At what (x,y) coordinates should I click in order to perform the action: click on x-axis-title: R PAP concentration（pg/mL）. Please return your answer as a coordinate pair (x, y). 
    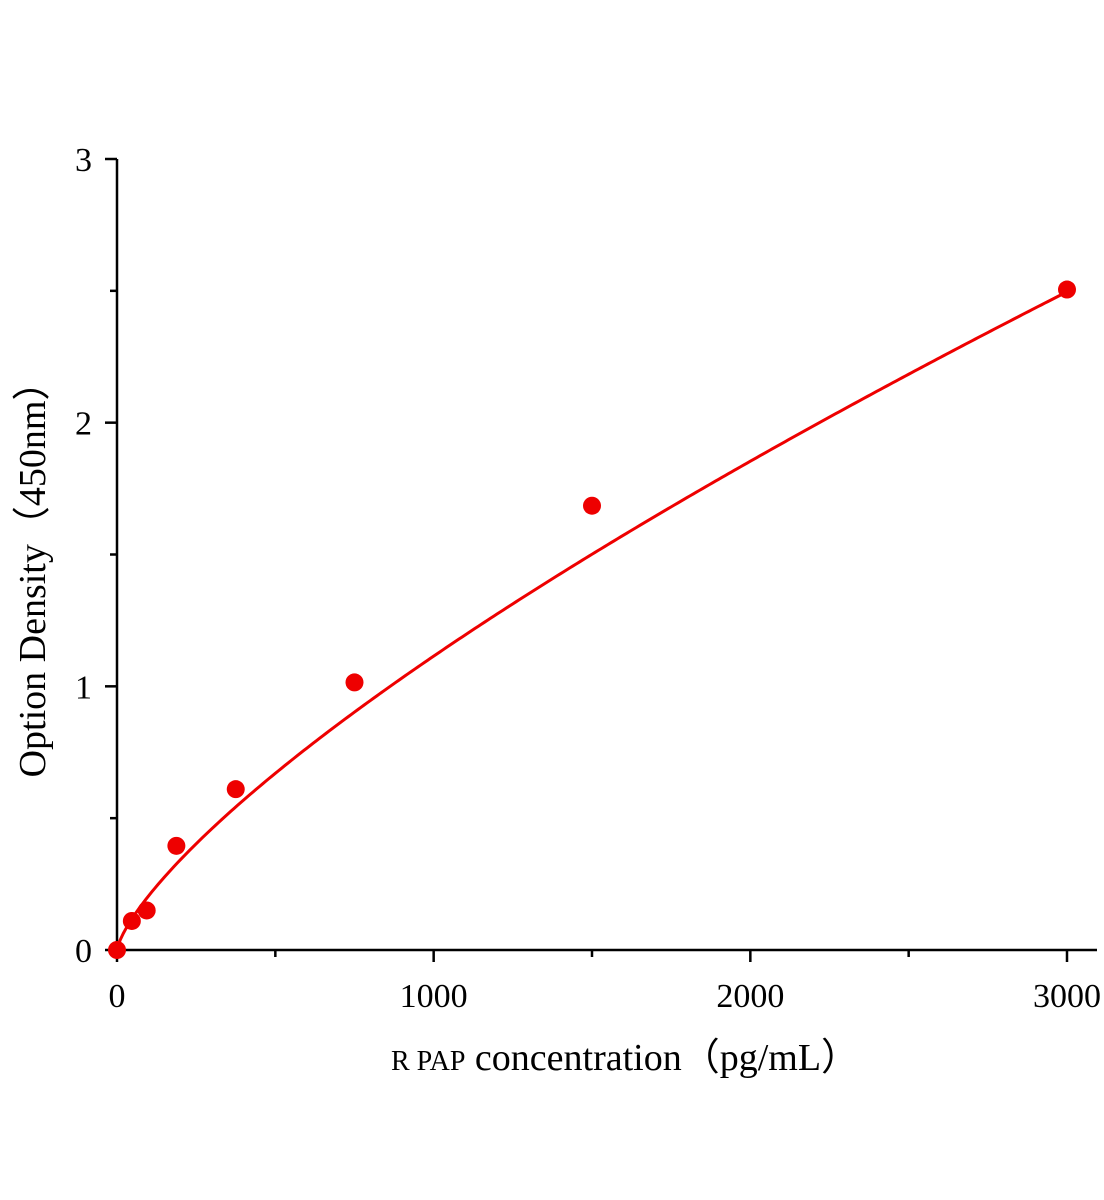
    Looking at the image, I should click on (625, 1058).